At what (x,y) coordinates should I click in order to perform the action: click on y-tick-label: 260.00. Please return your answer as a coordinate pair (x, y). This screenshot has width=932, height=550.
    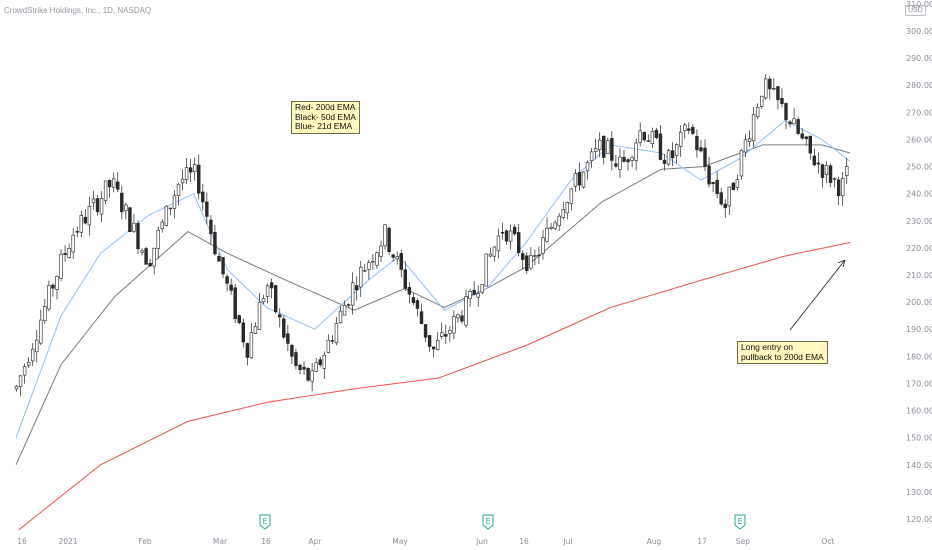
    Looking at the image, I should click on (919, 139).